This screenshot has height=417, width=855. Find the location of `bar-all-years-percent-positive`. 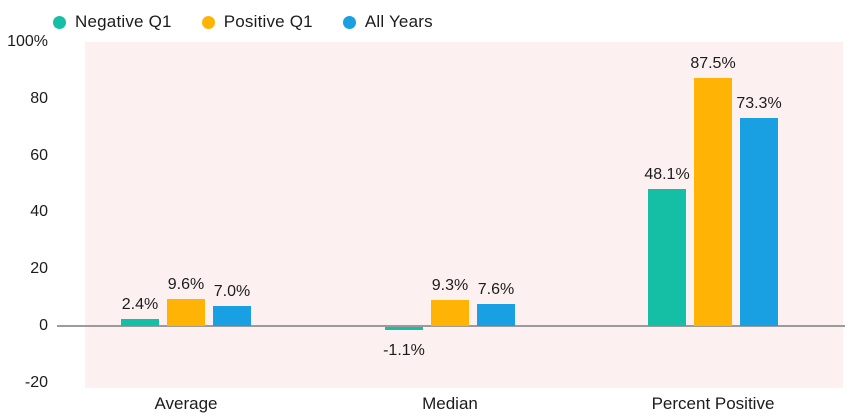

bar-all-years-percent-positive is located at coordinates (759, 221).